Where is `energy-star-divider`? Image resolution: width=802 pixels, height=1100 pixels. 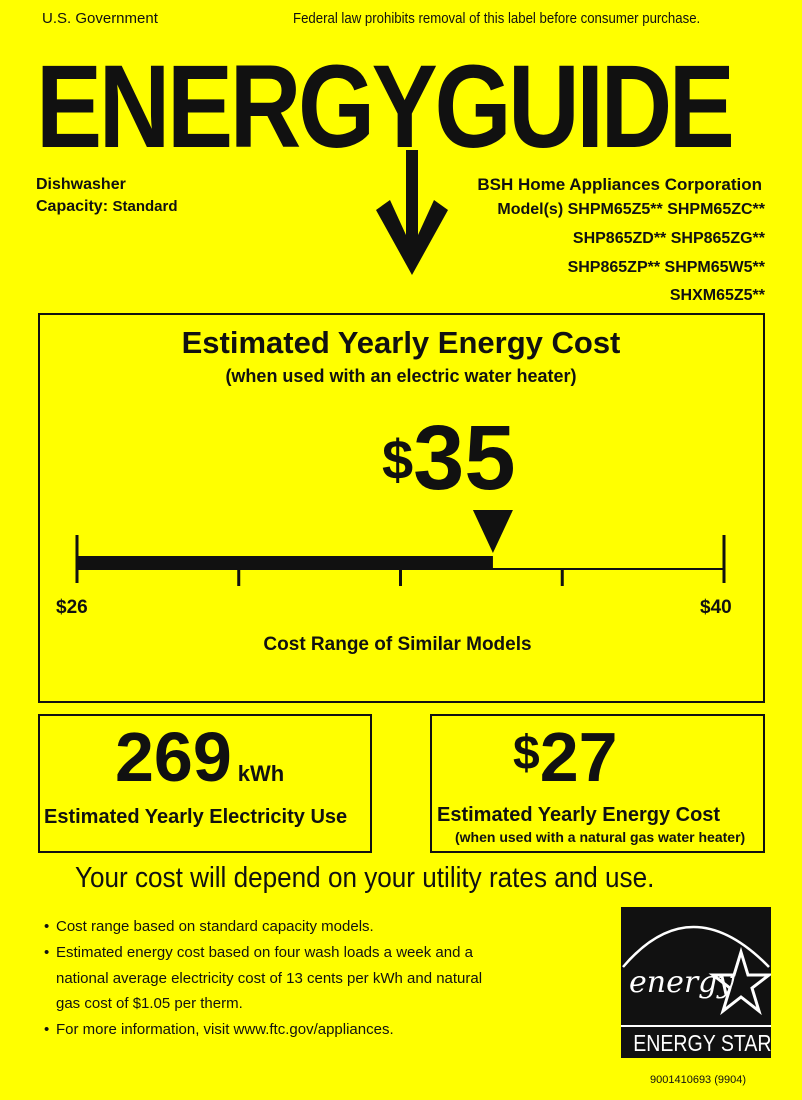 energy-star-divider is located at coordinates (696, 1026).